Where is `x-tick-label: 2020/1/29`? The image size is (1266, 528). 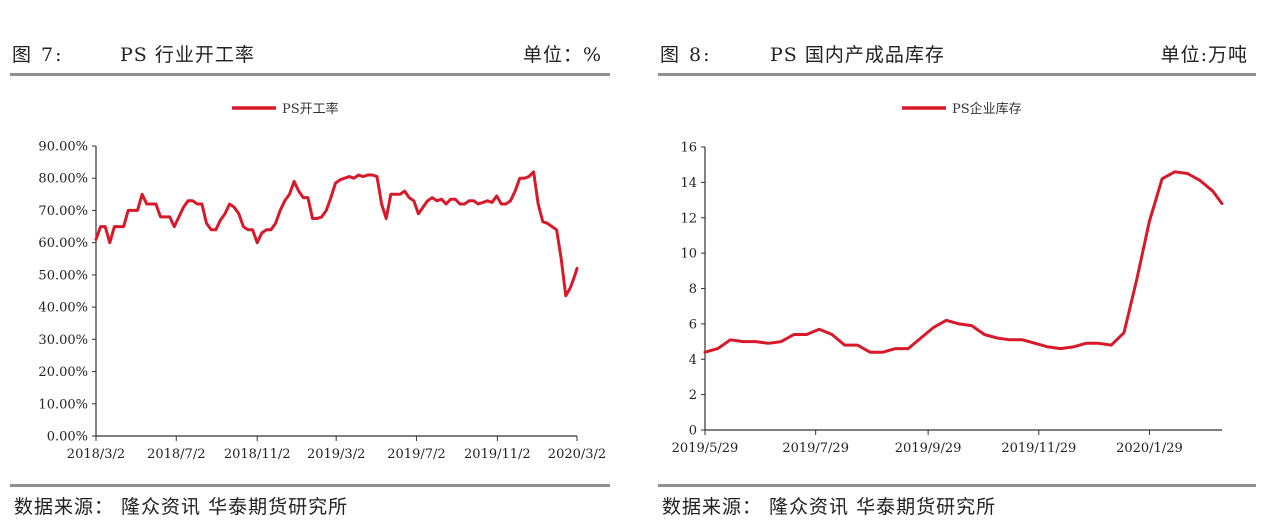 x-tick-label: 2020/1/29 is located at coordinates (1149, 448).